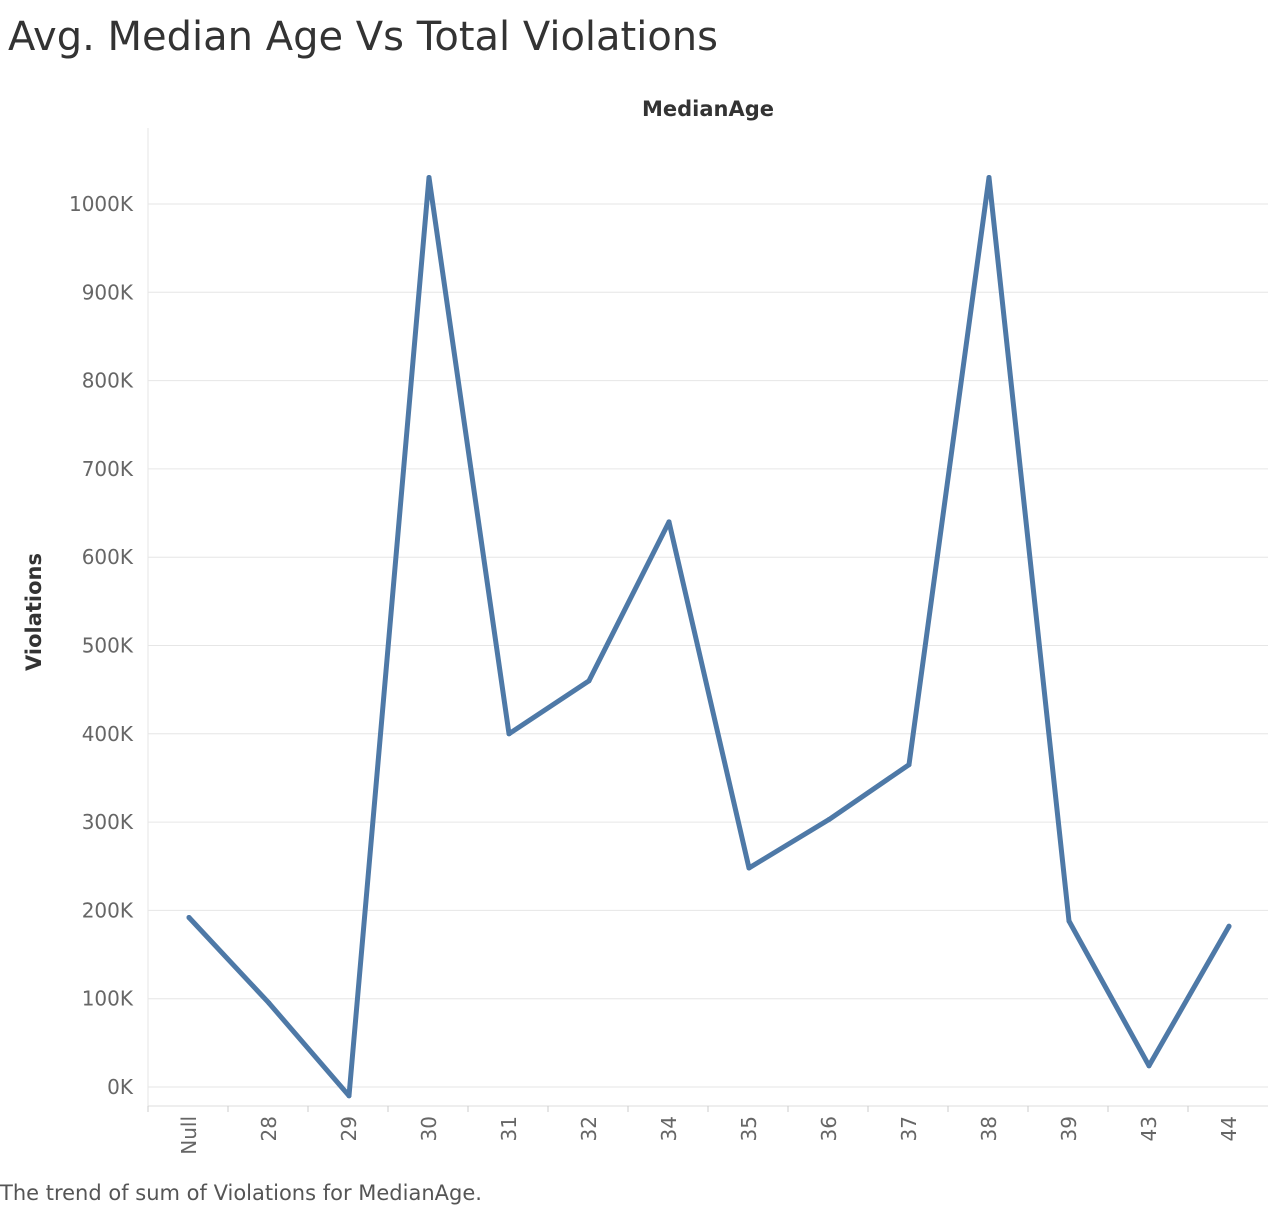  What do you see at coordinates (108, 381) in the screenshot?
I see `y-tick-label: 800K` at bounding box center [108, 381].